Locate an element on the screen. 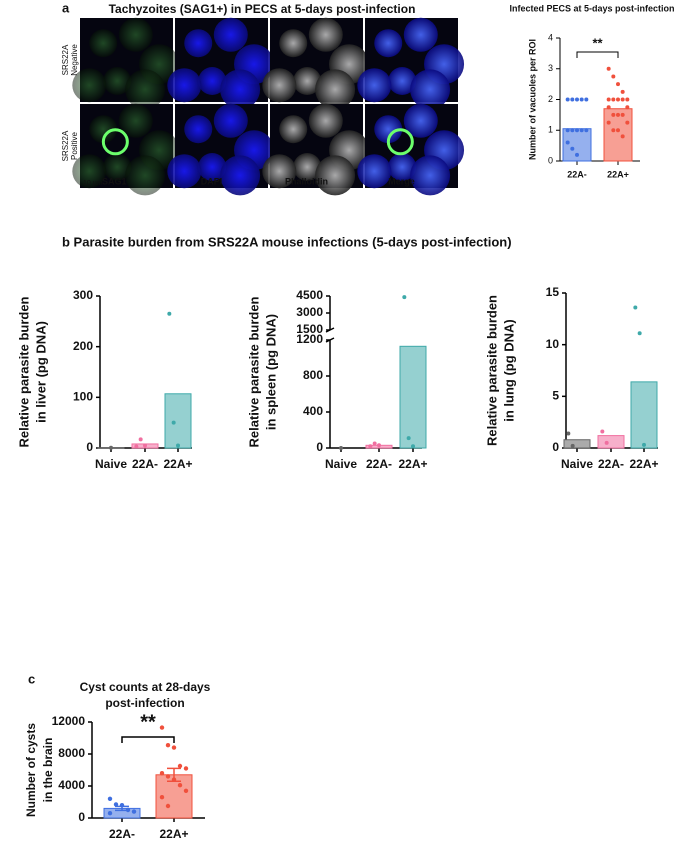 Image resolution: width=685 pixels, height=841 pixels. row-label: SRS22A is located at coordinates (65, 145).